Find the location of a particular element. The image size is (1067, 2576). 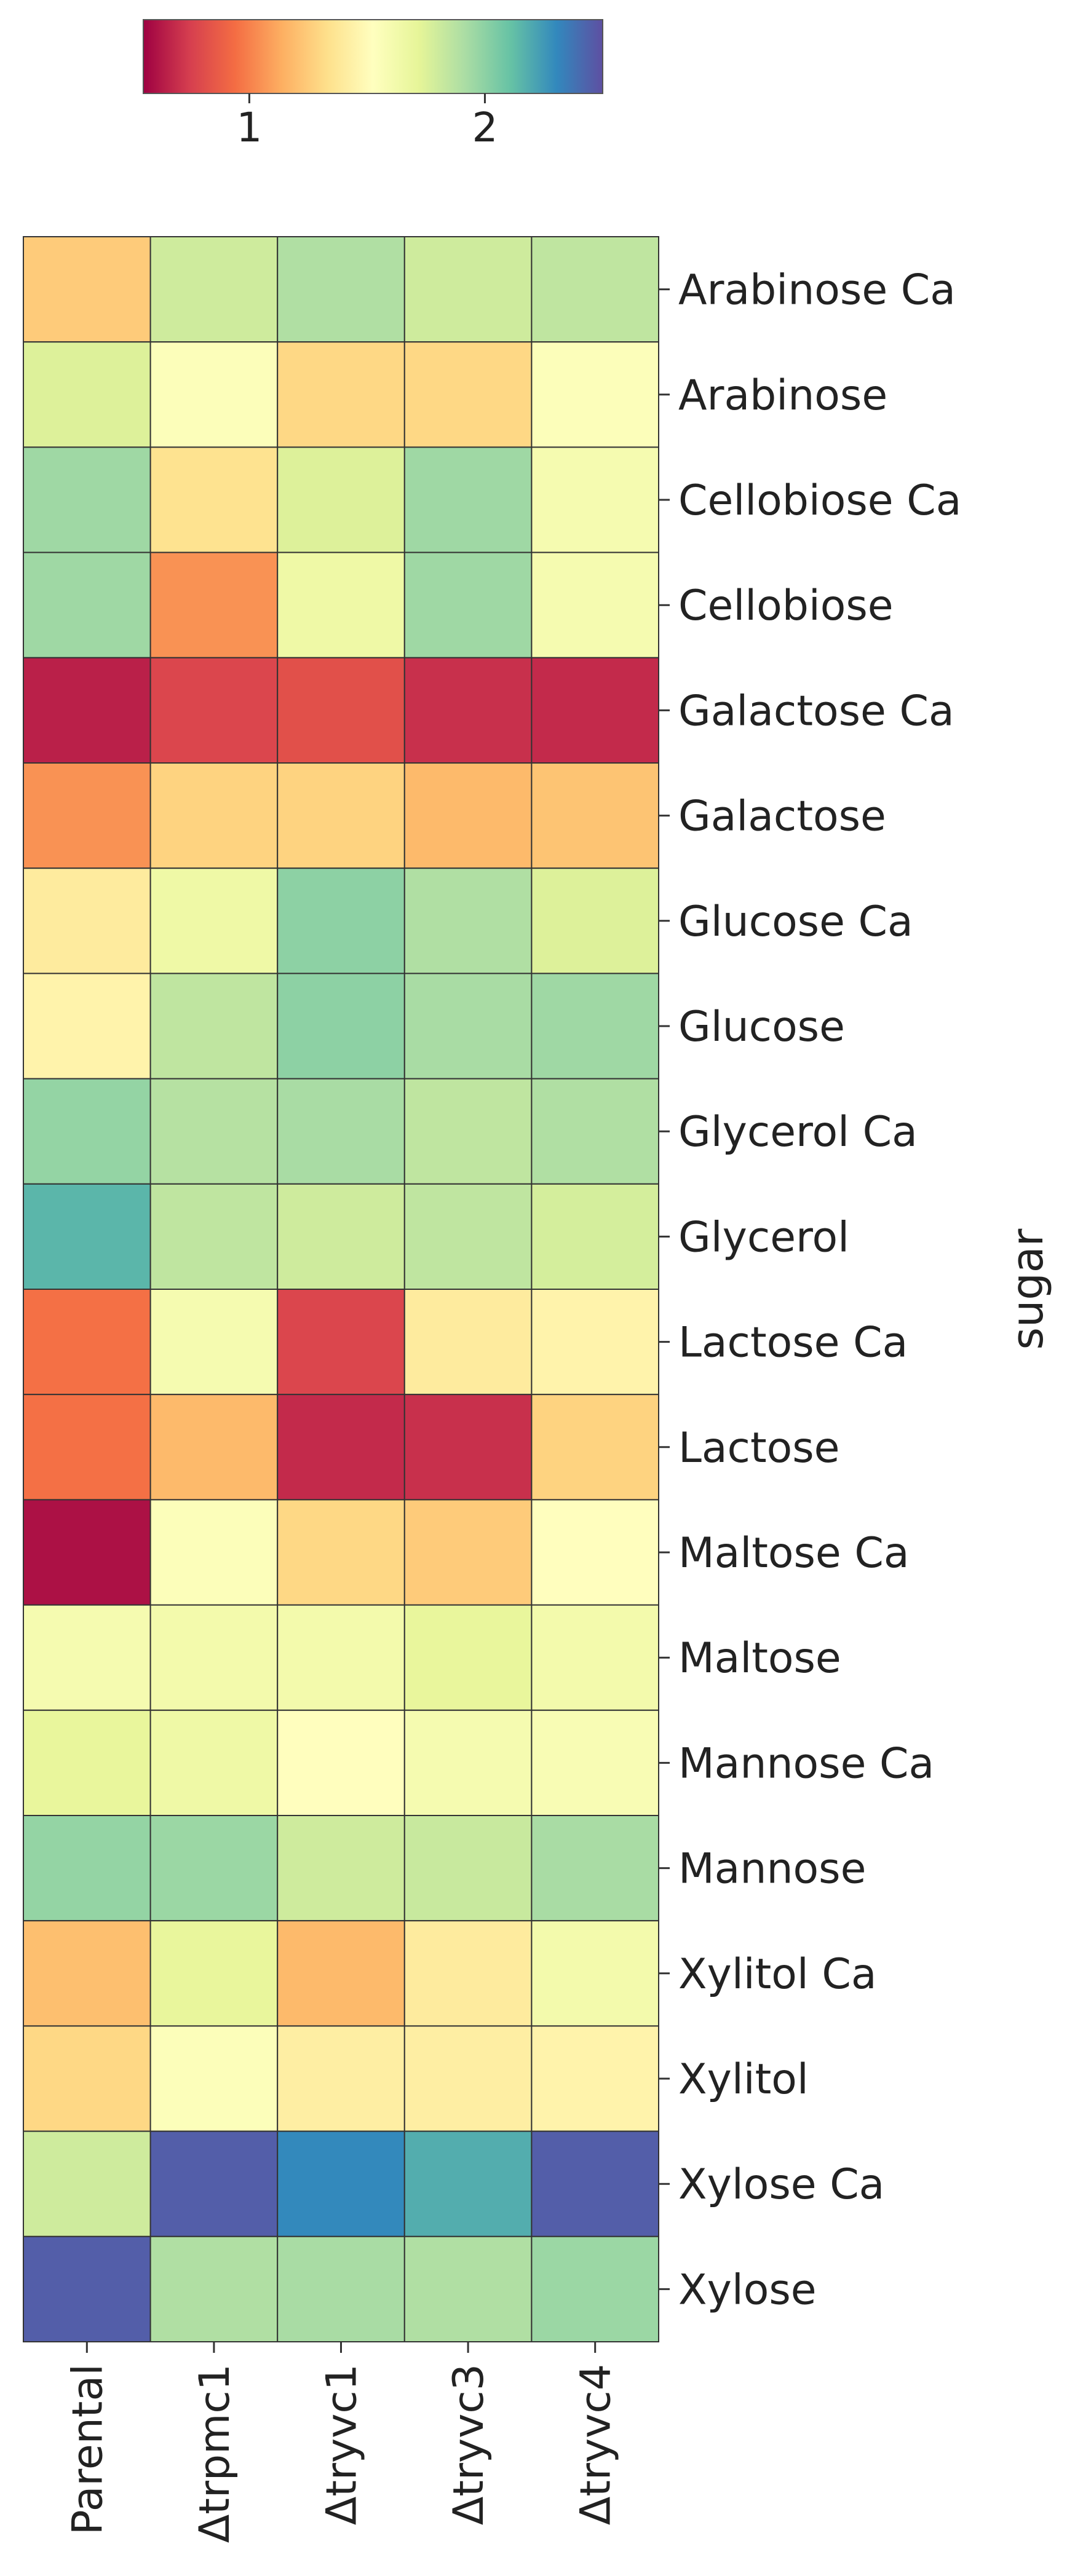

row-label: Xylitol is located at coordinates (743, 2080).